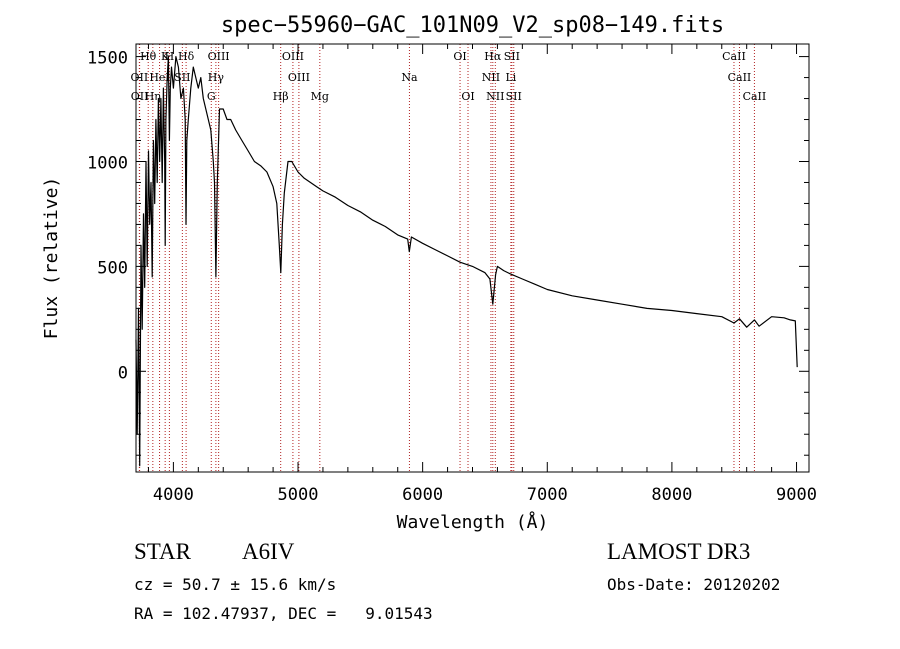 The image size is (900, 649). I want to click on spectral-line-label: Hγ, so click(216, 77).